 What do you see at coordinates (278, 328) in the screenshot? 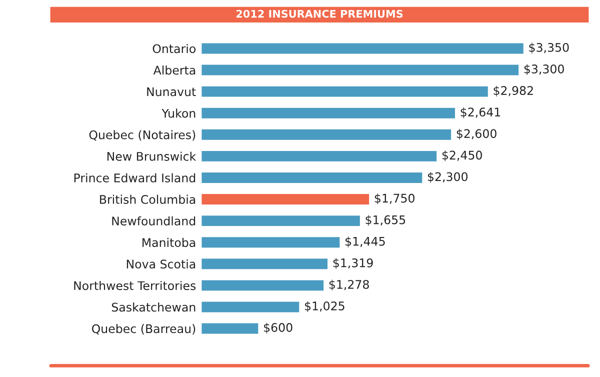
I see `data-label: $600` at bounding box center [278, 328].